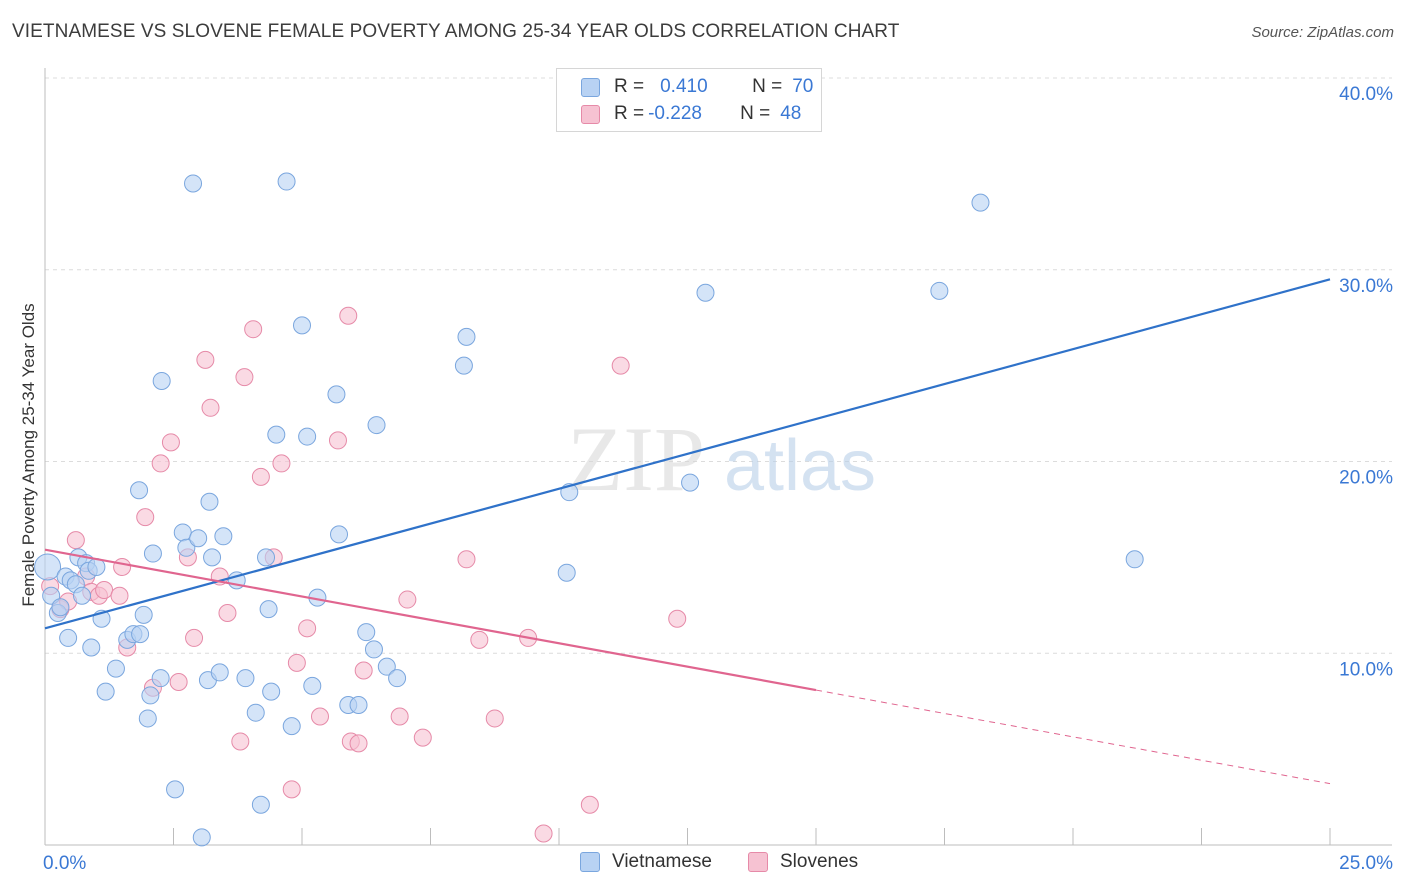 Image resolution: width=1406 pixels, height=892 pixels. What do you see at coordinates (1073, 737) in the screenshot?
I see `slovenes-trend-extension` at bounding box center [1073, 737].